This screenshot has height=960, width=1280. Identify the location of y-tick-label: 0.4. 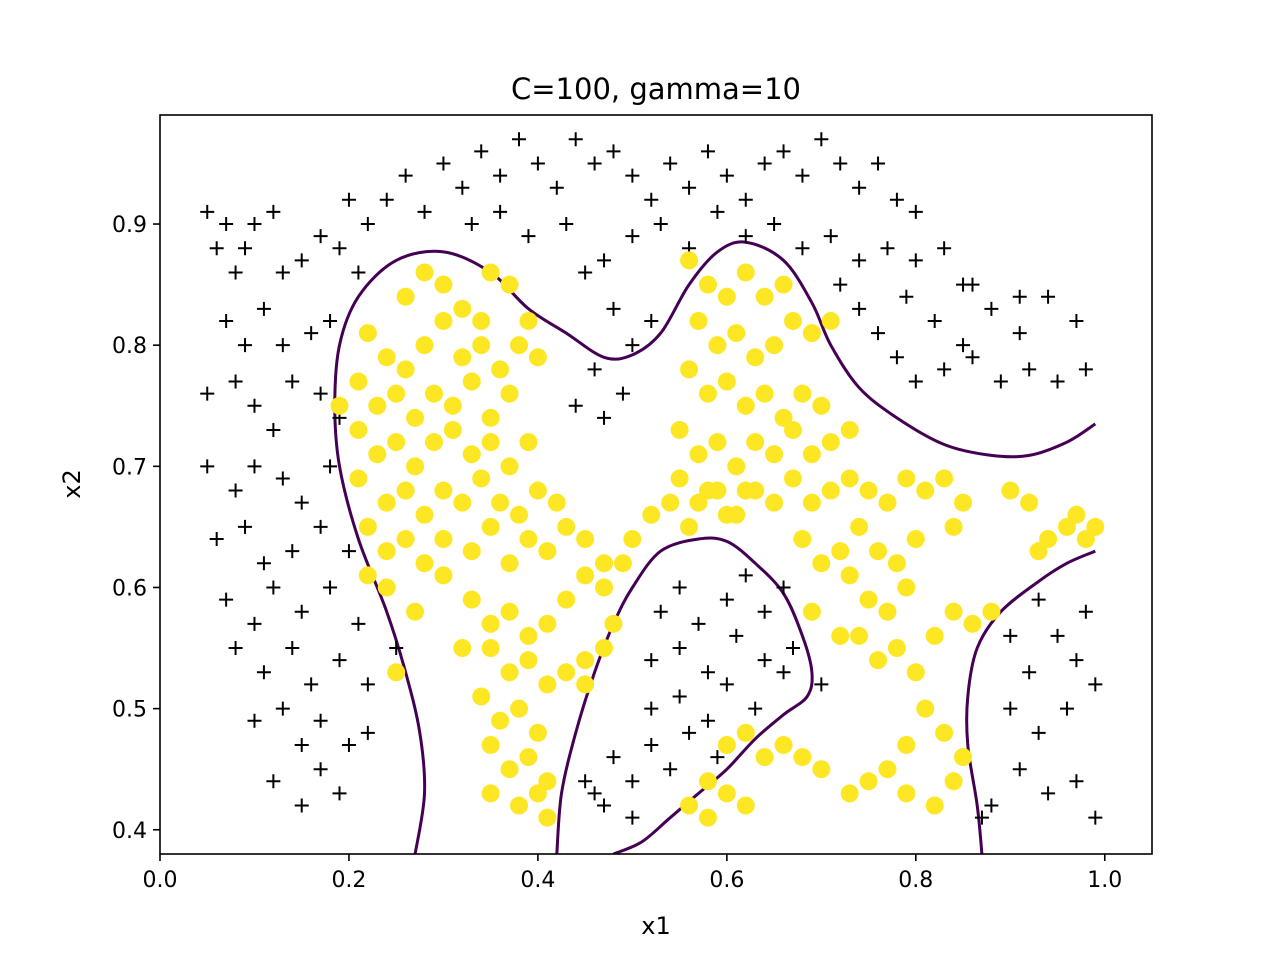
(129, 831).